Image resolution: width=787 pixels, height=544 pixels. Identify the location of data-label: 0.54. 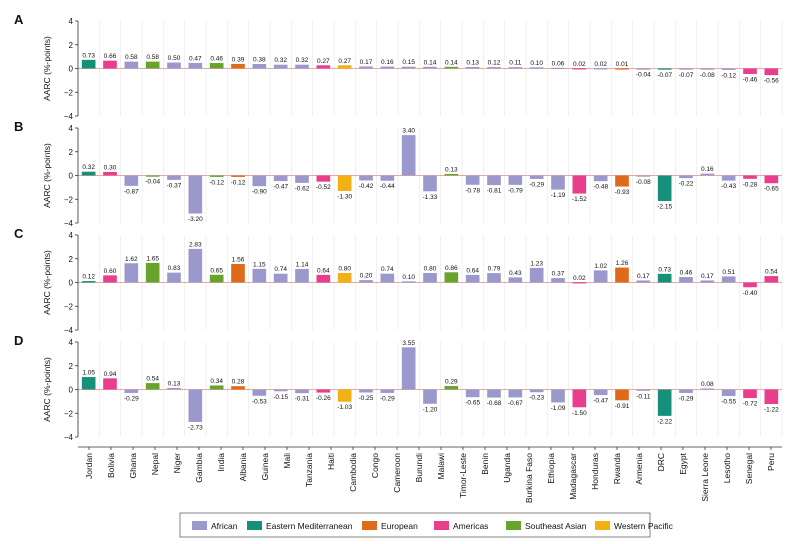
(152, 379).